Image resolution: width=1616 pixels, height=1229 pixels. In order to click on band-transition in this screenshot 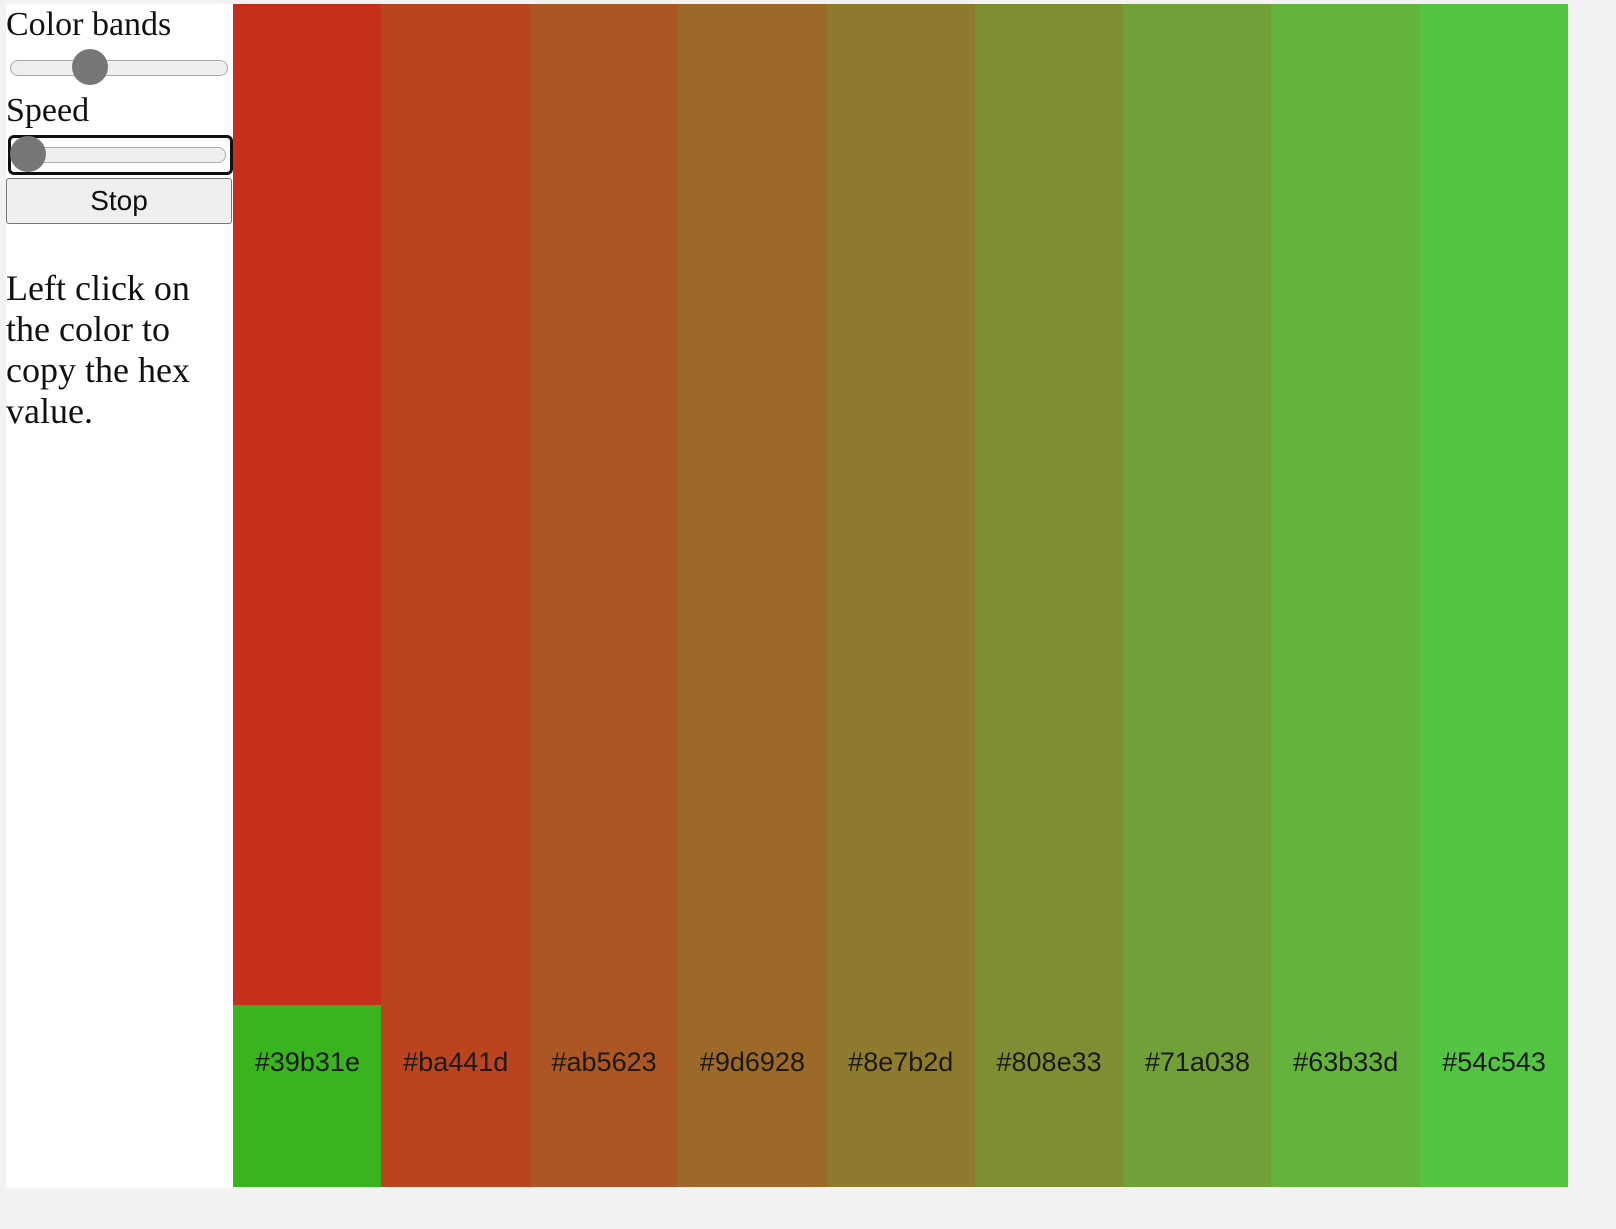, I will do `click(307, 504)`.